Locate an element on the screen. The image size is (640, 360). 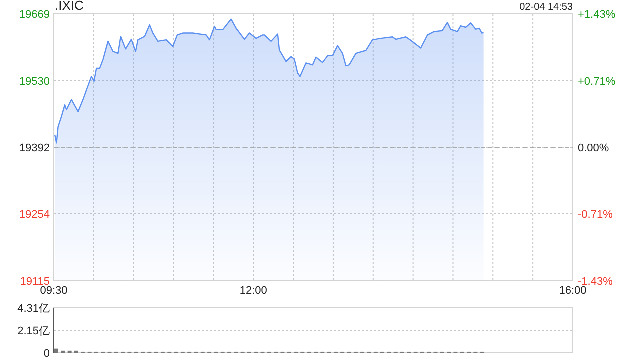
chart-title: .IXIC is located at coordinates (69, 6).